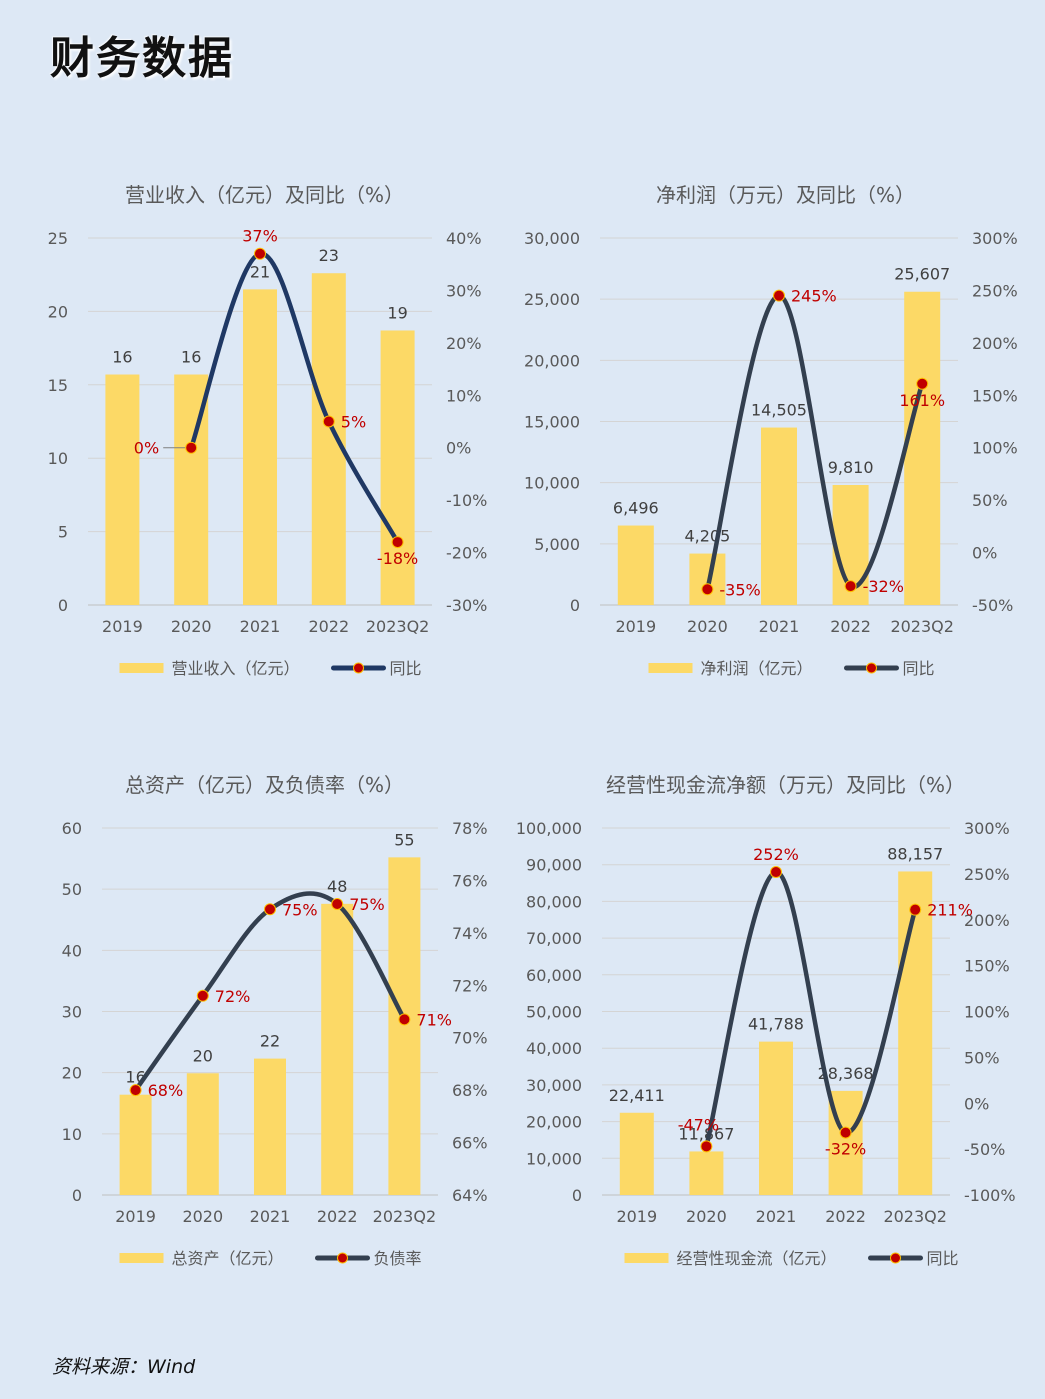  What do you see at coordinates (554, 1085) in the screenshot?
I see `left-axis-tick-label: 30,000` at bounding box center [554, 1085].